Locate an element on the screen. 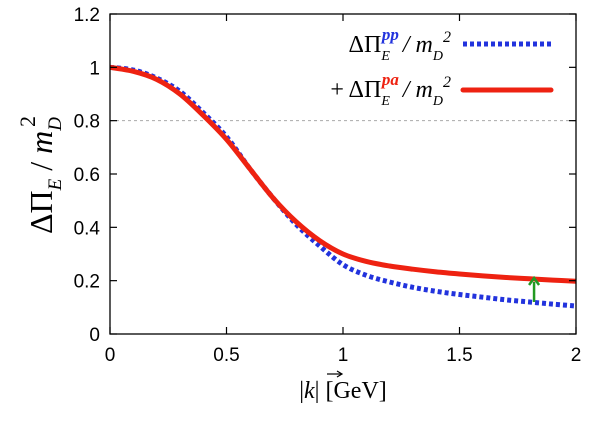 This screenshot has width=593, height=425. y-tick-label: 0.6 is located at coordinates (87, 175).